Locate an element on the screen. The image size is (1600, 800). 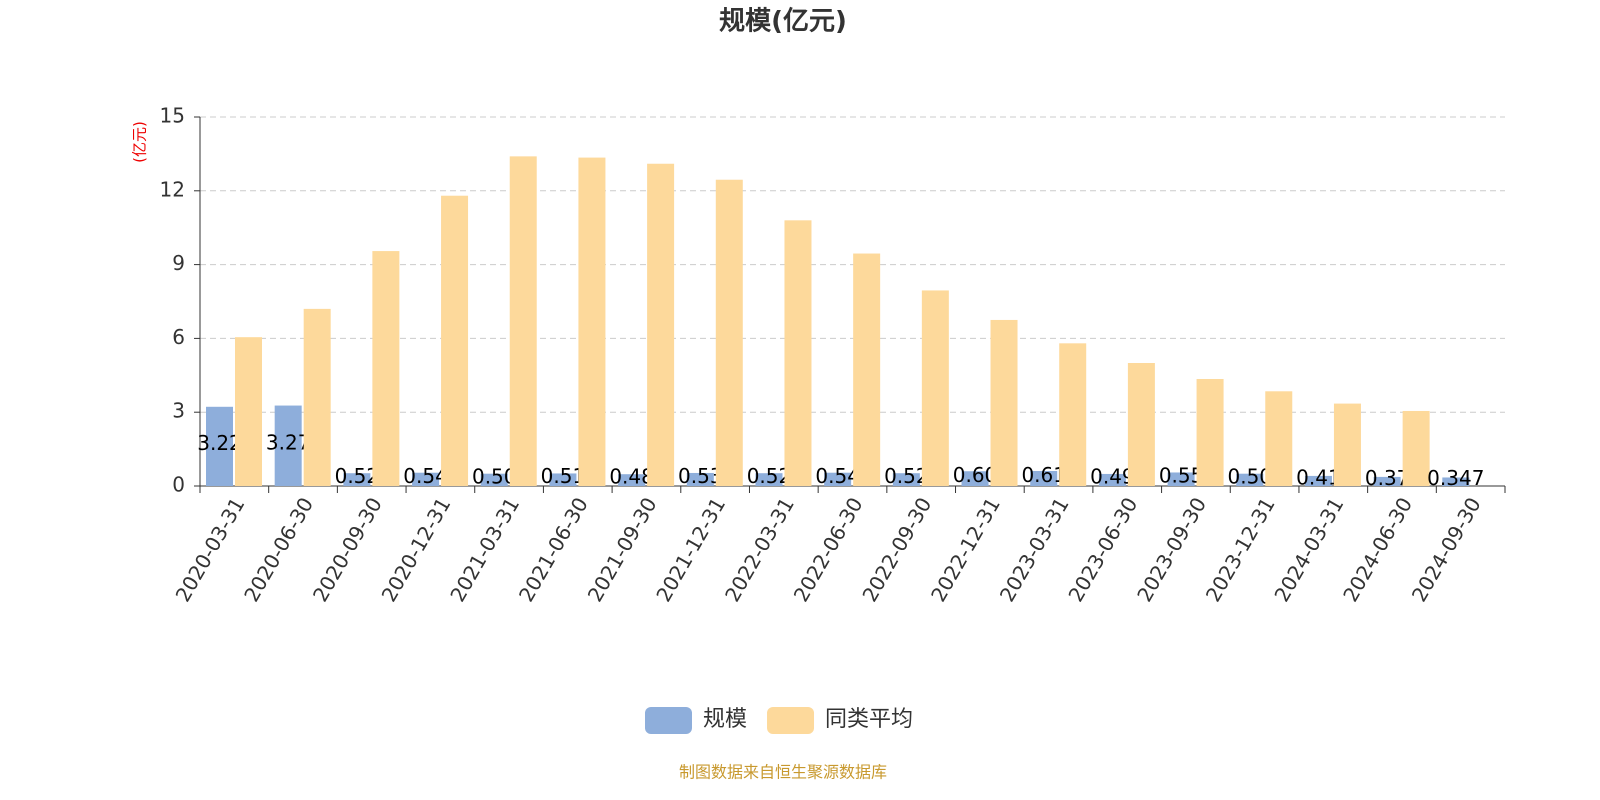
value-label: 0.61 is located at coordinates (1043, 475).